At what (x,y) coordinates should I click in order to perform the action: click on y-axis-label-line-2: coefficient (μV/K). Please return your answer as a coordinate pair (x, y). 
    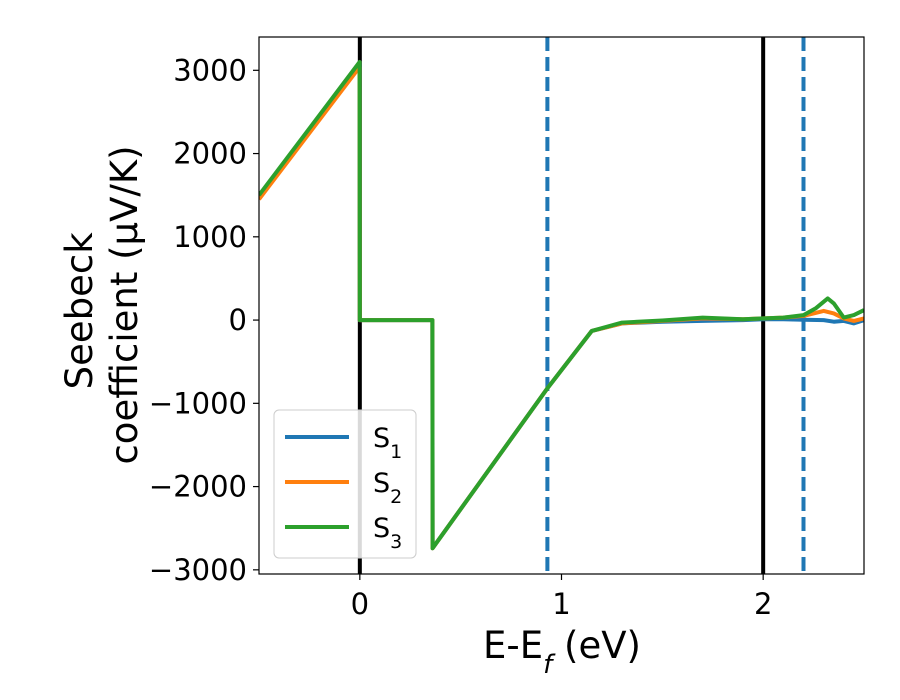
    Looking at the image, I should click on (124, 304).